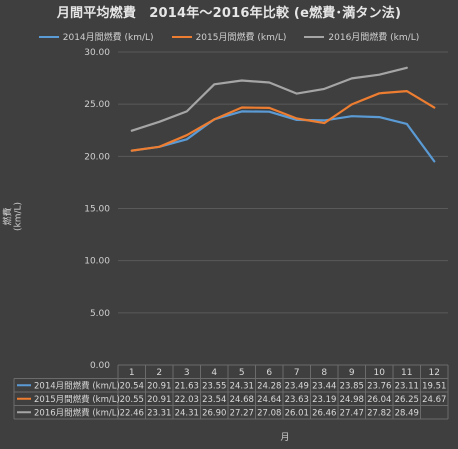 The width and height of the screenshot is (458, 449). I want to click on y-tick-label: 30.00, so click(97, 53).